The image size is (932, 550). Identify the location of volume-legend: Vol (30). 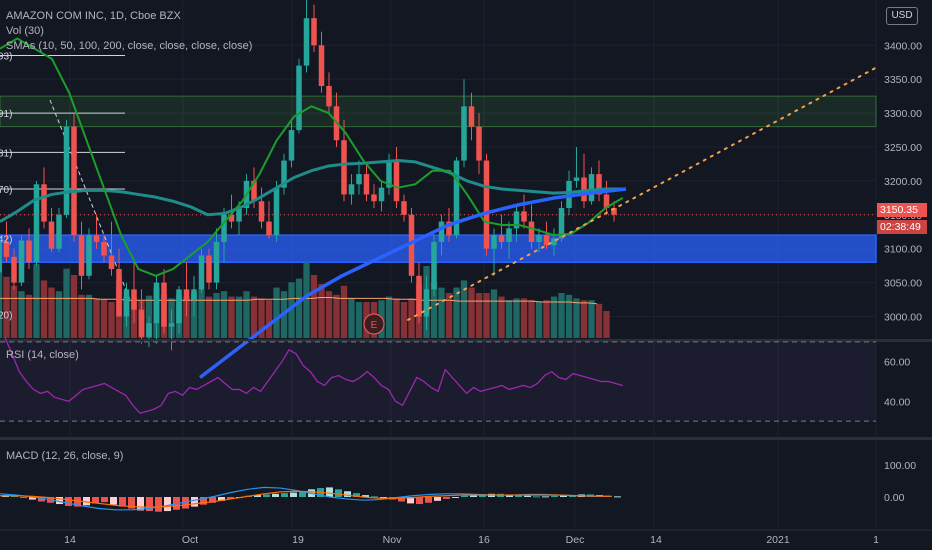
(25, 31).